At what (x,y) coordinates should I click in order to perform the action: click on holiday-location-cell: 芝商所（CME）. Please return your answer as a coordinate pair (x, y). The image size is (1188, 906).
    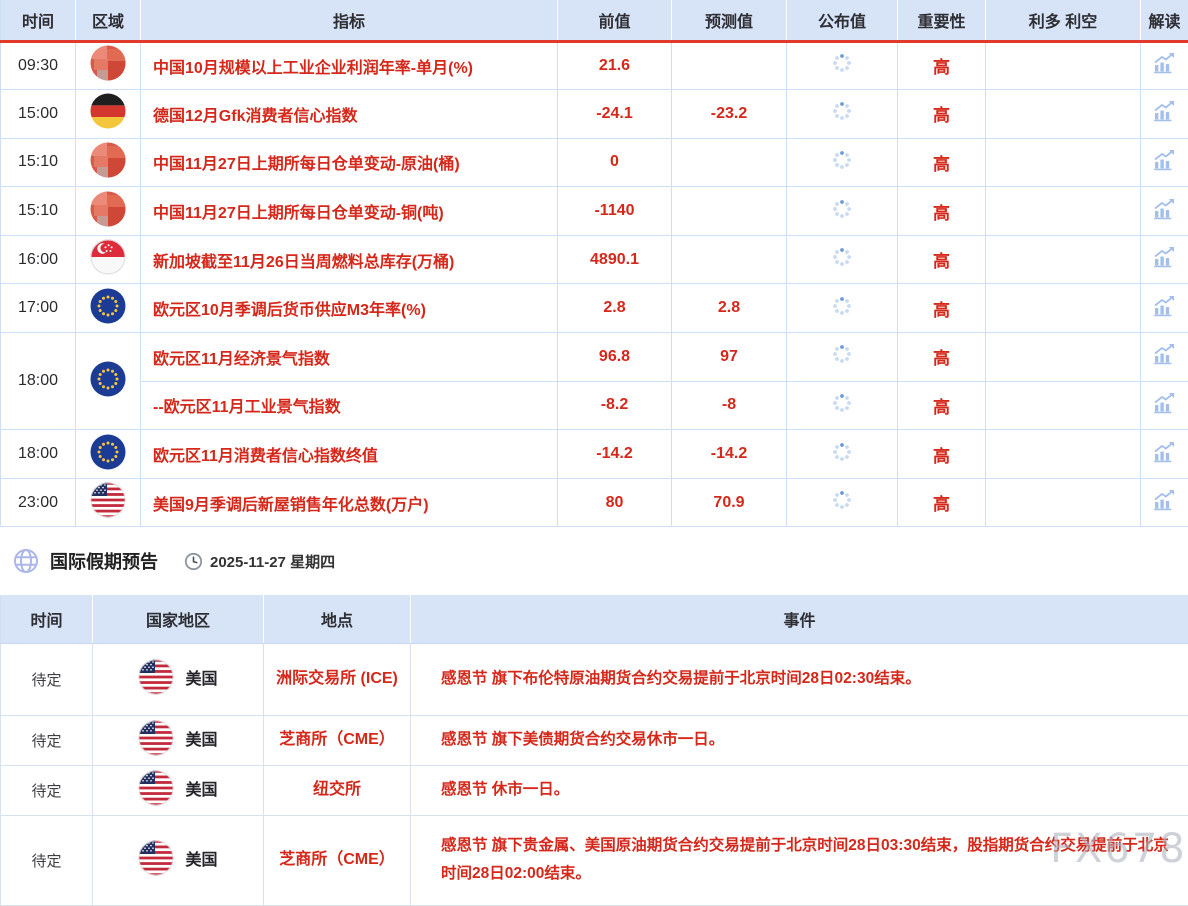
    Looking at the image, I should click on (337, 860).